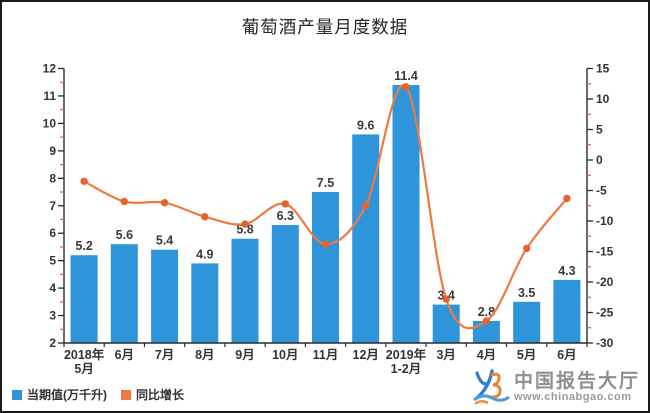 Image resolution: width=650 pixels, height=413 pixels. What do you see at coordinates (486, 355) in the screenshot?
I see `x-axis-label: 4月` at bounding box center [486, 355].